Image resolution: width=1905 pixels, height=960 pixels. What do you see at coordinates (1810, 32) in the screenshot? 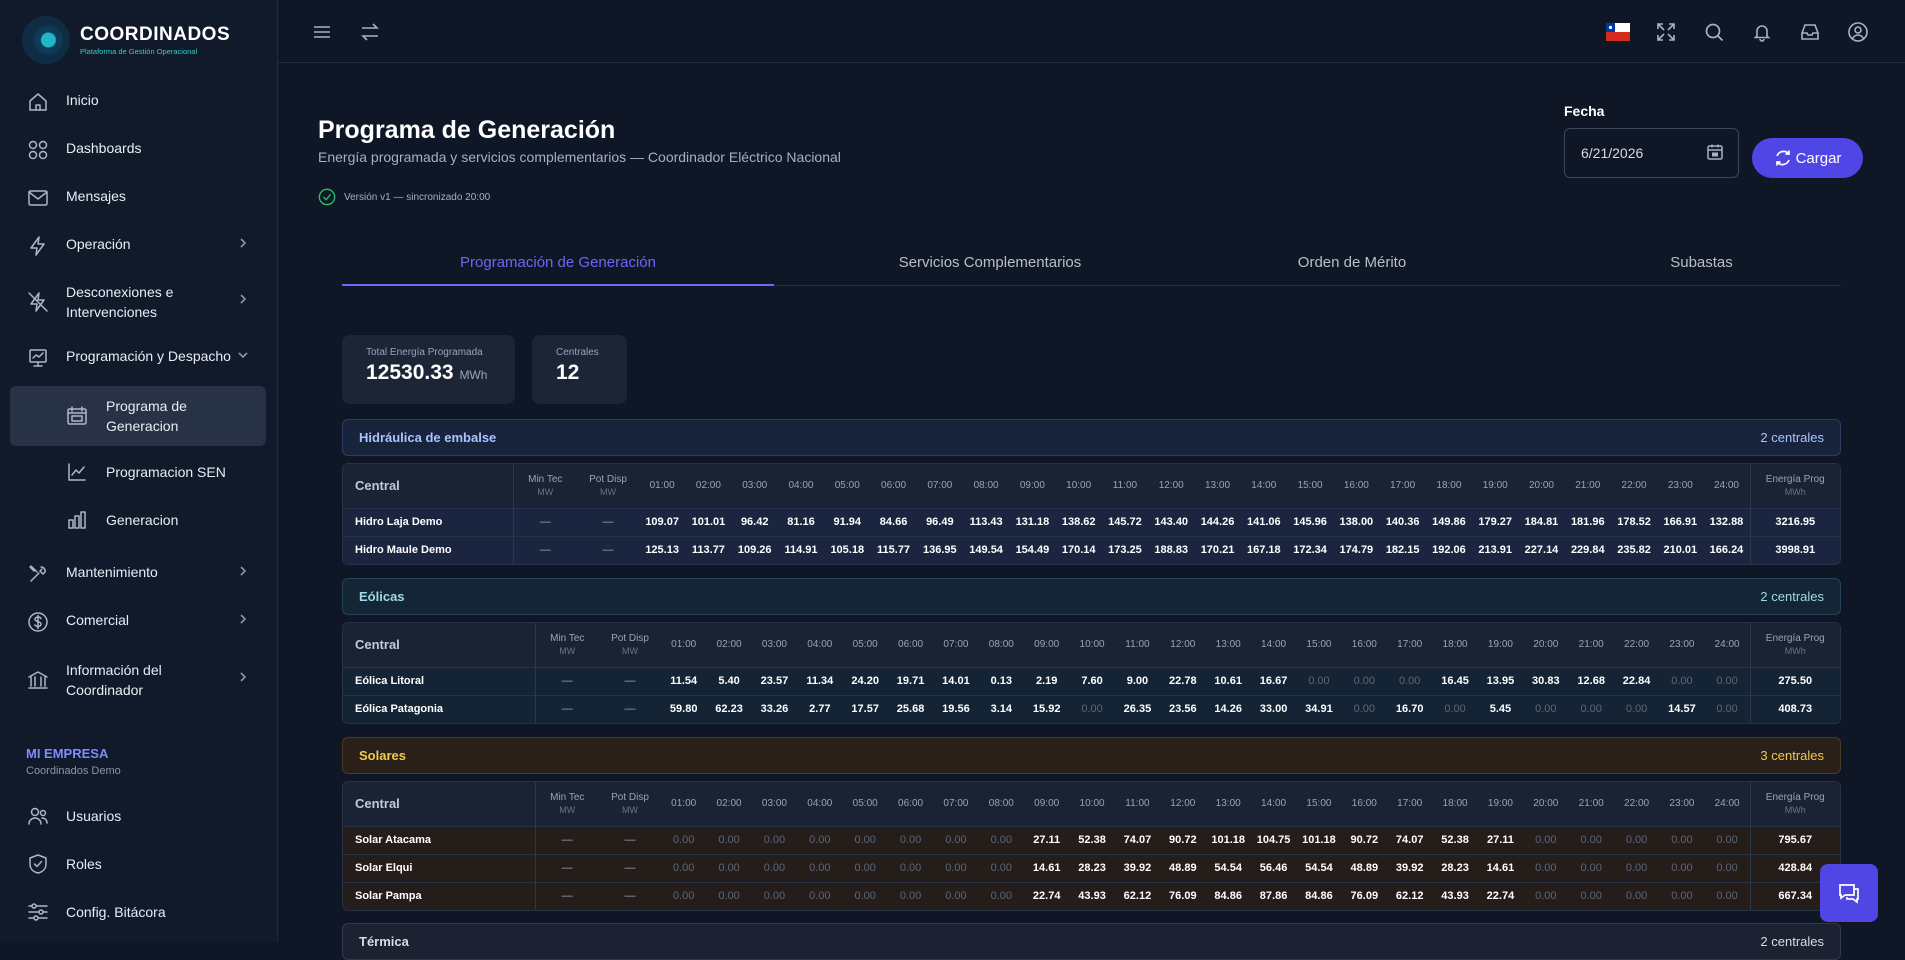
I see `inbox-icon` at bounding box center [1810, 32].